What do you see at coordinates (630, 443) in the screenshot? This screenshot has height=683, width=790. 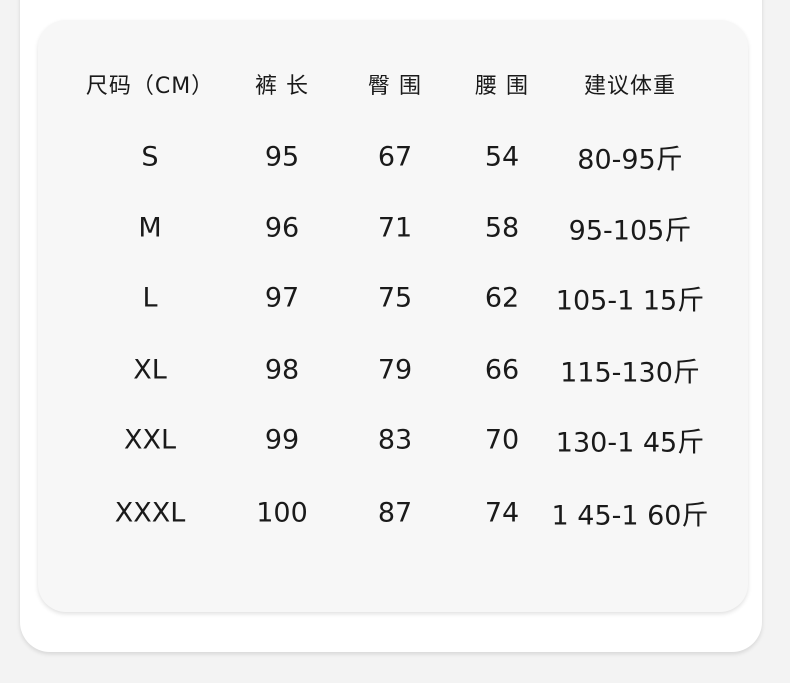 I see `cell-weight: 130-1 45斤` at bounding box center [630, 443].